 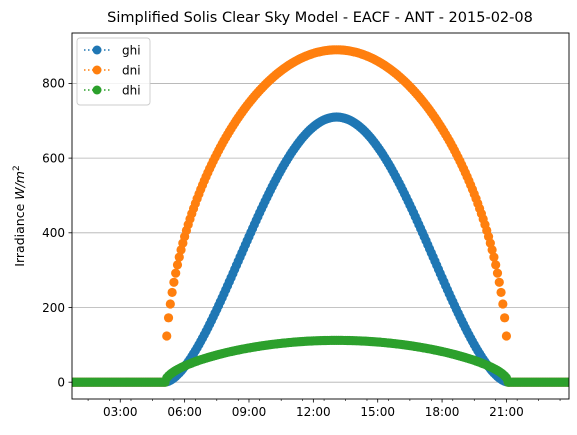 I want to click on x-tick-label: 06:00, so click(x=184, y=412).